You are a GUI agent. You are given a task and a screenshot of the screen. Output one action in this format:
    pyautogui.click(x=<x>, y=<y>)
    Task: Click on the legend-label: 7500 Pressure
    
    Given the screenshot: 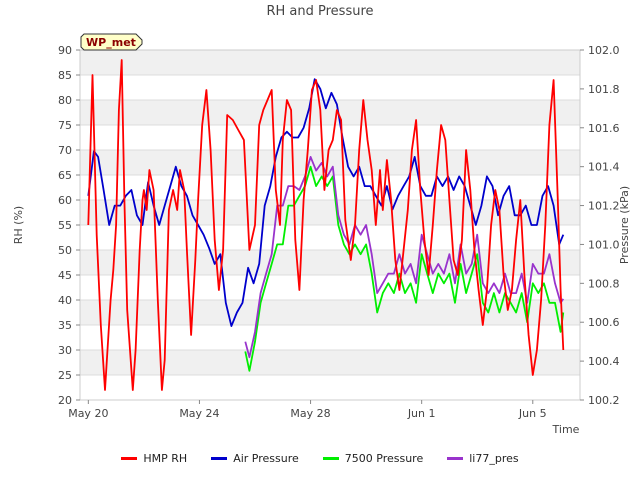 What is the action you would take?
    pyautogui.click(x=384, y=458)
    